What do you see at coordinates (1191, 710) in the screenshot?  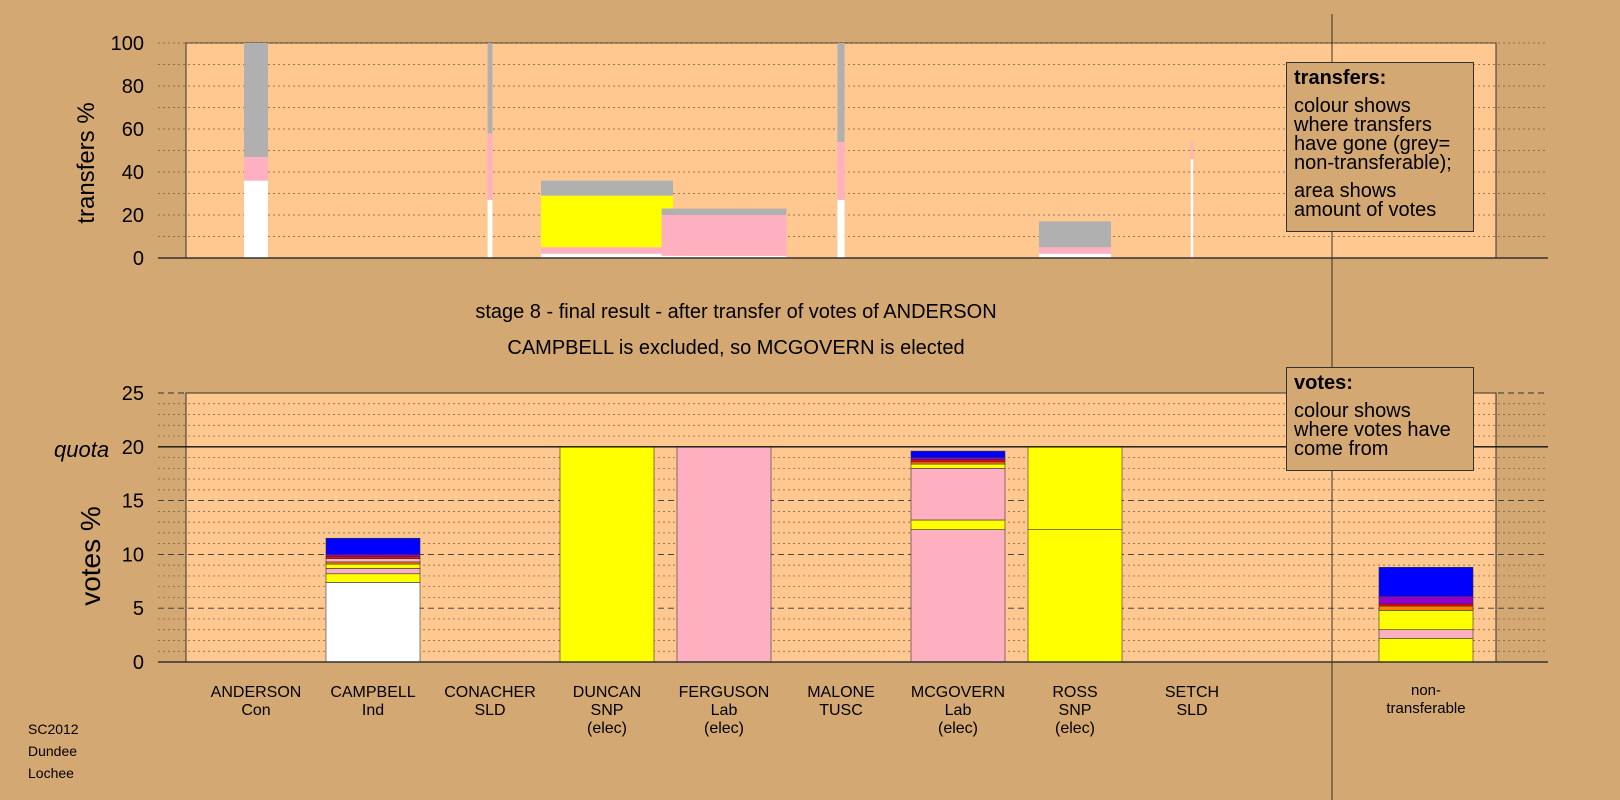 I see `candidate-label-setch: SLD` at bounding box center [1191, 710].